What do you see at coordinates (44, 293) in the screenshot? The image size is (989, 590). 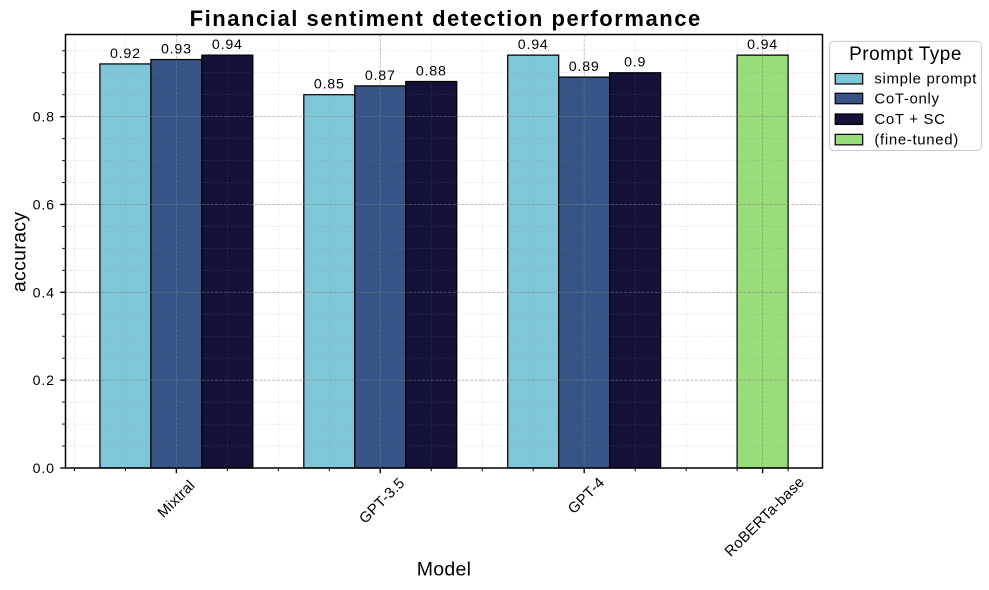 I see `svg-text: 0.4` at bounding box center [44, 293].